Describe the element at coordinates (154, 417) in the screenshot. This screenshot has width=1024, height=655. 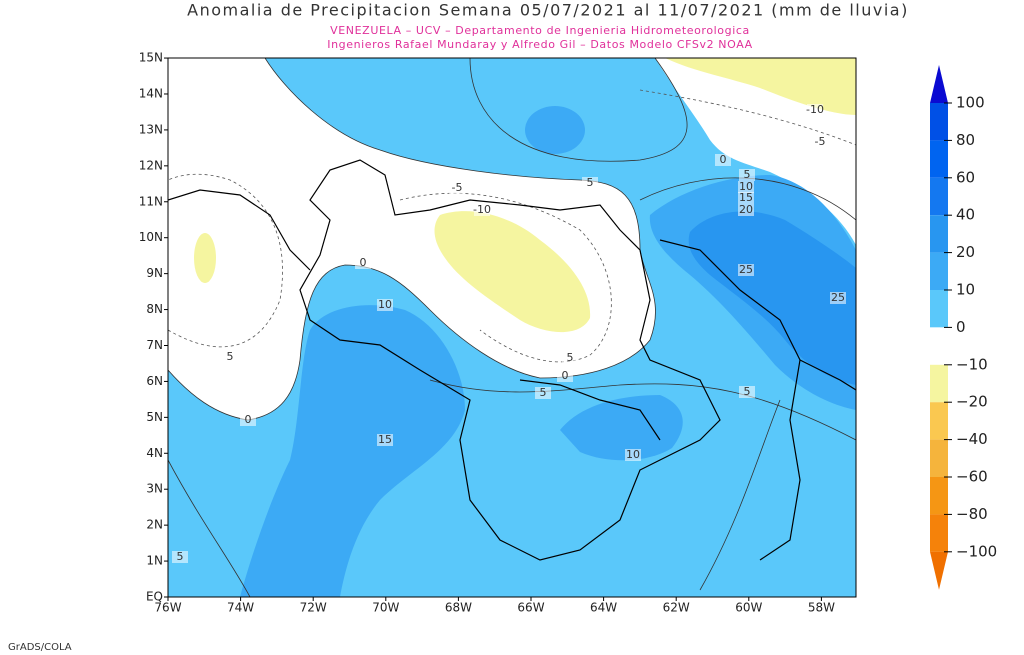
I see `y-tick-label: 5N` at that location.